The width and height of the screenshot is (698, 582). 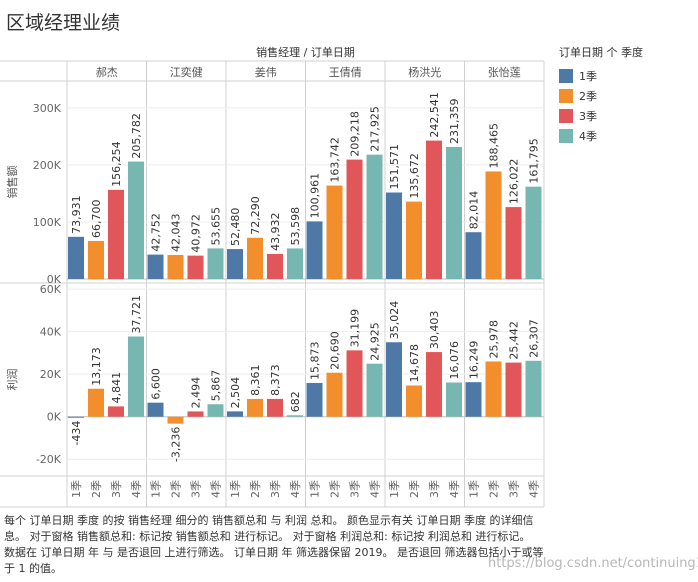 I want to click on legend-item-q2: 2季, so click(x=601, y=96).